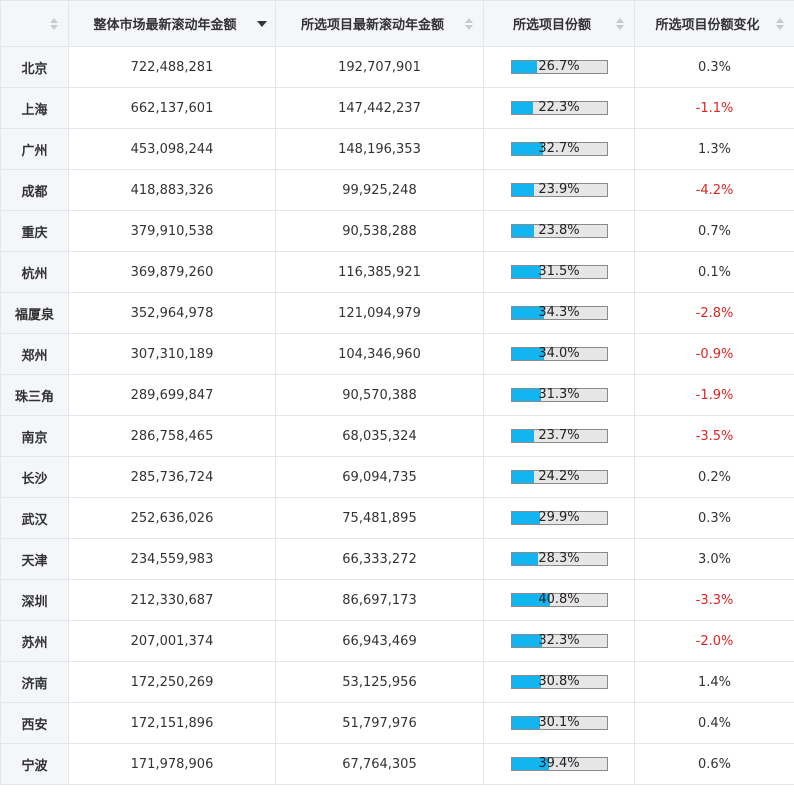  I want to click on selected-amount-value: 90,538,288, so click(379, 231).